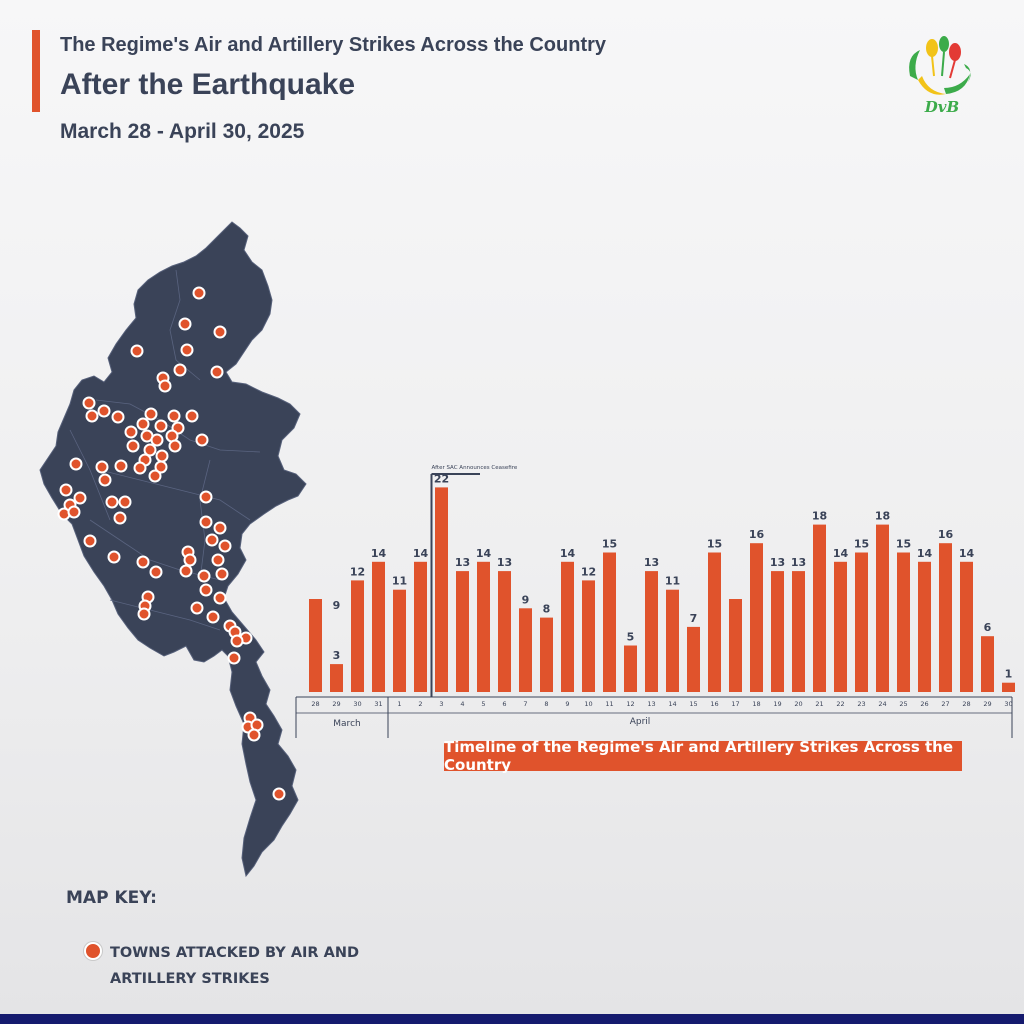 This screenshot has width=1024, height=1024. What do you see at coordinates (357, 704) in the screenshot?
I see `x-tick-label: 30` at bounding box center [357, 704].